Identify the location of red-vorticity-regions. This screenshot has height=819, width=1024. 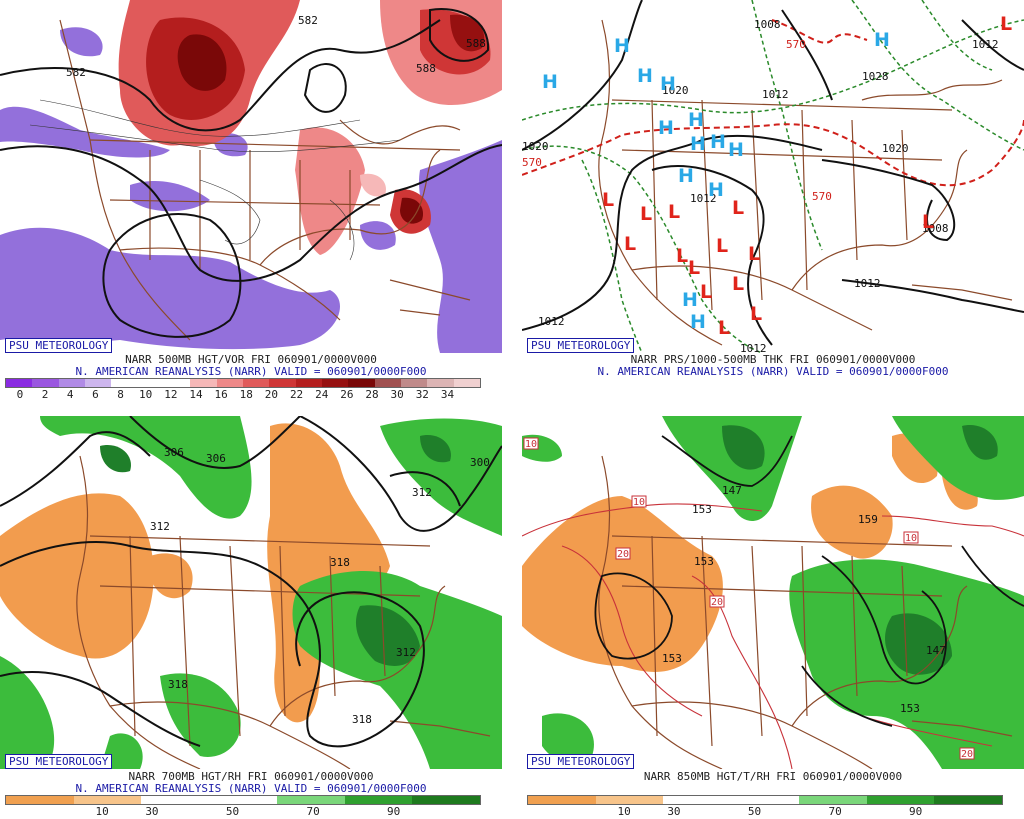
(310, 127).